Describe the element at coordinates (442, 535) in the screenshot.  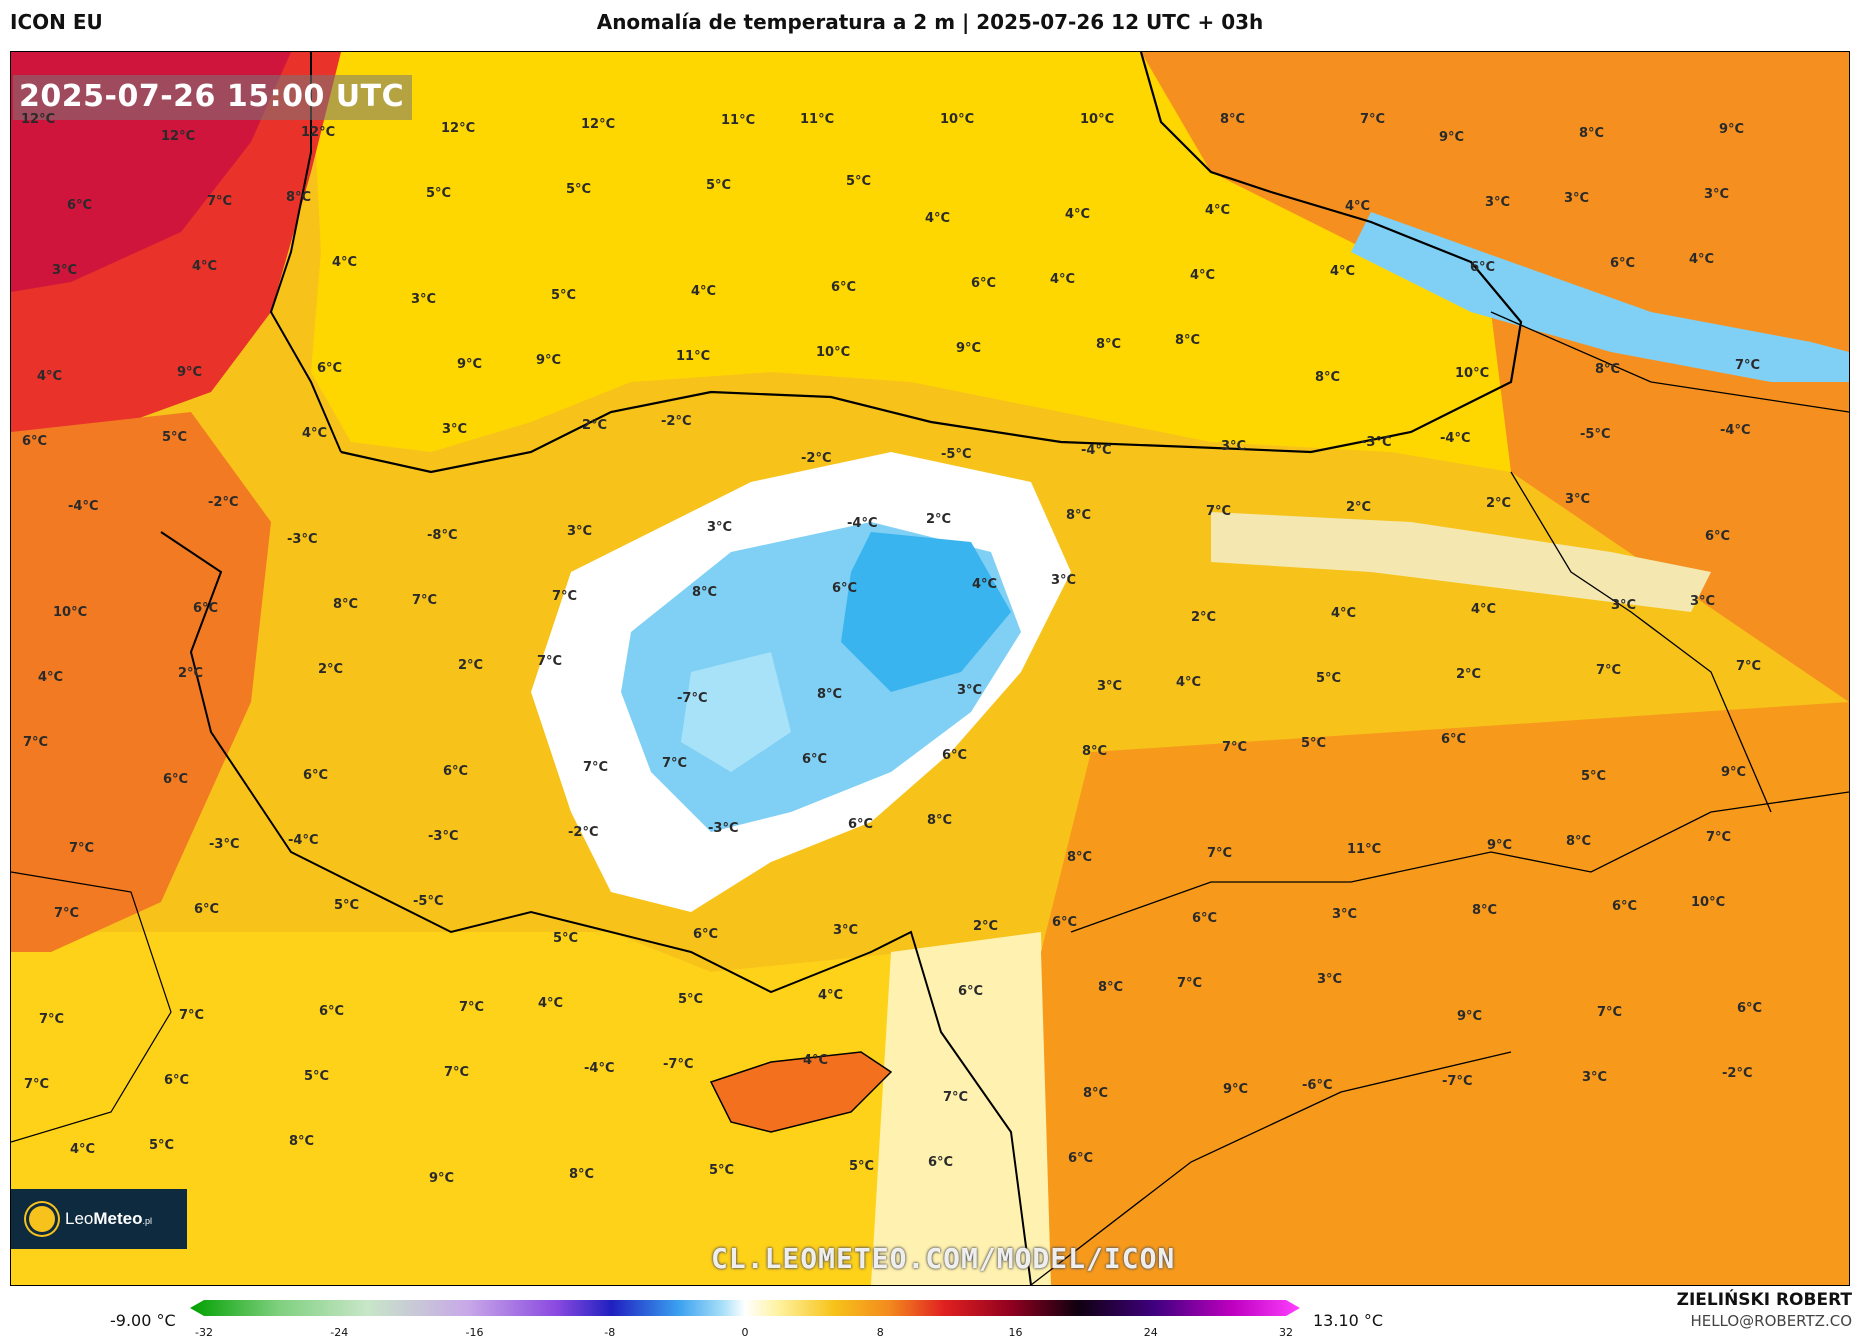
I see `temp-label: -8°C` at that location.